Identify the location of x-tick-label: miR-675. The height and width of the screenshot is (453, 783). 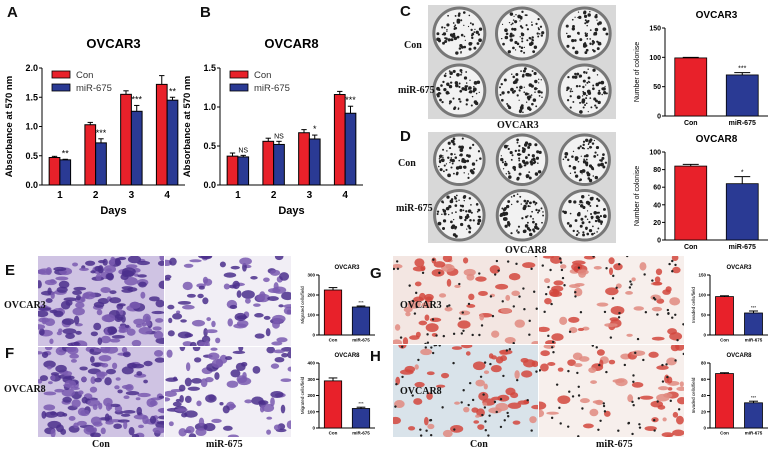
(361, 433).